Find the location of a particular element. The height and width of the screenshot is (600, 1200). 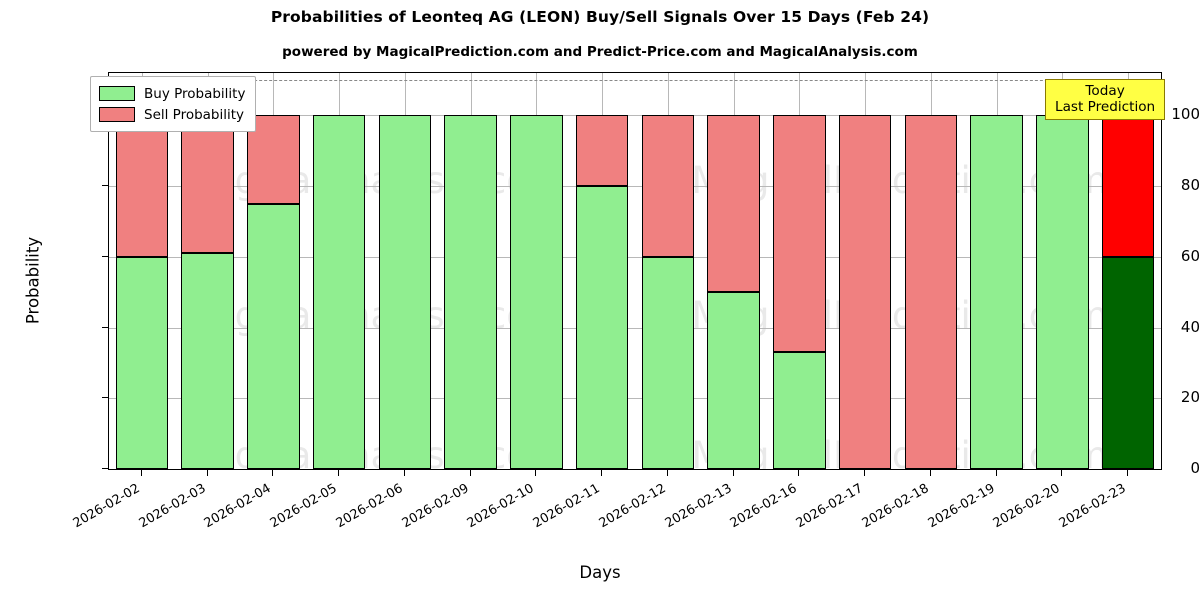

x-axis-tick-label: 2026-02-18 is located at coordinates (895, 506).